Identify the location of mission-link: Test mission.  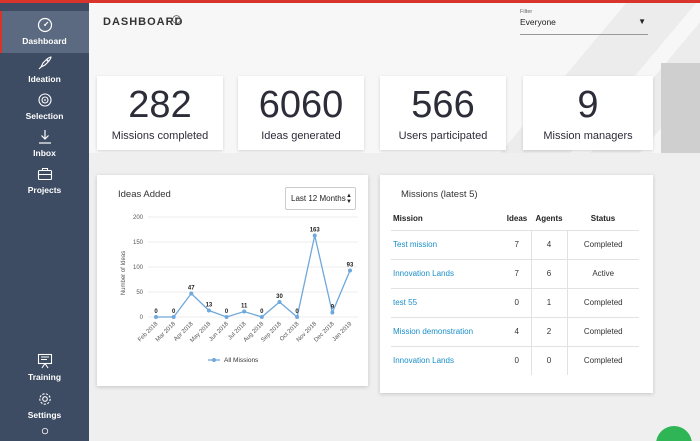
(447, 244).